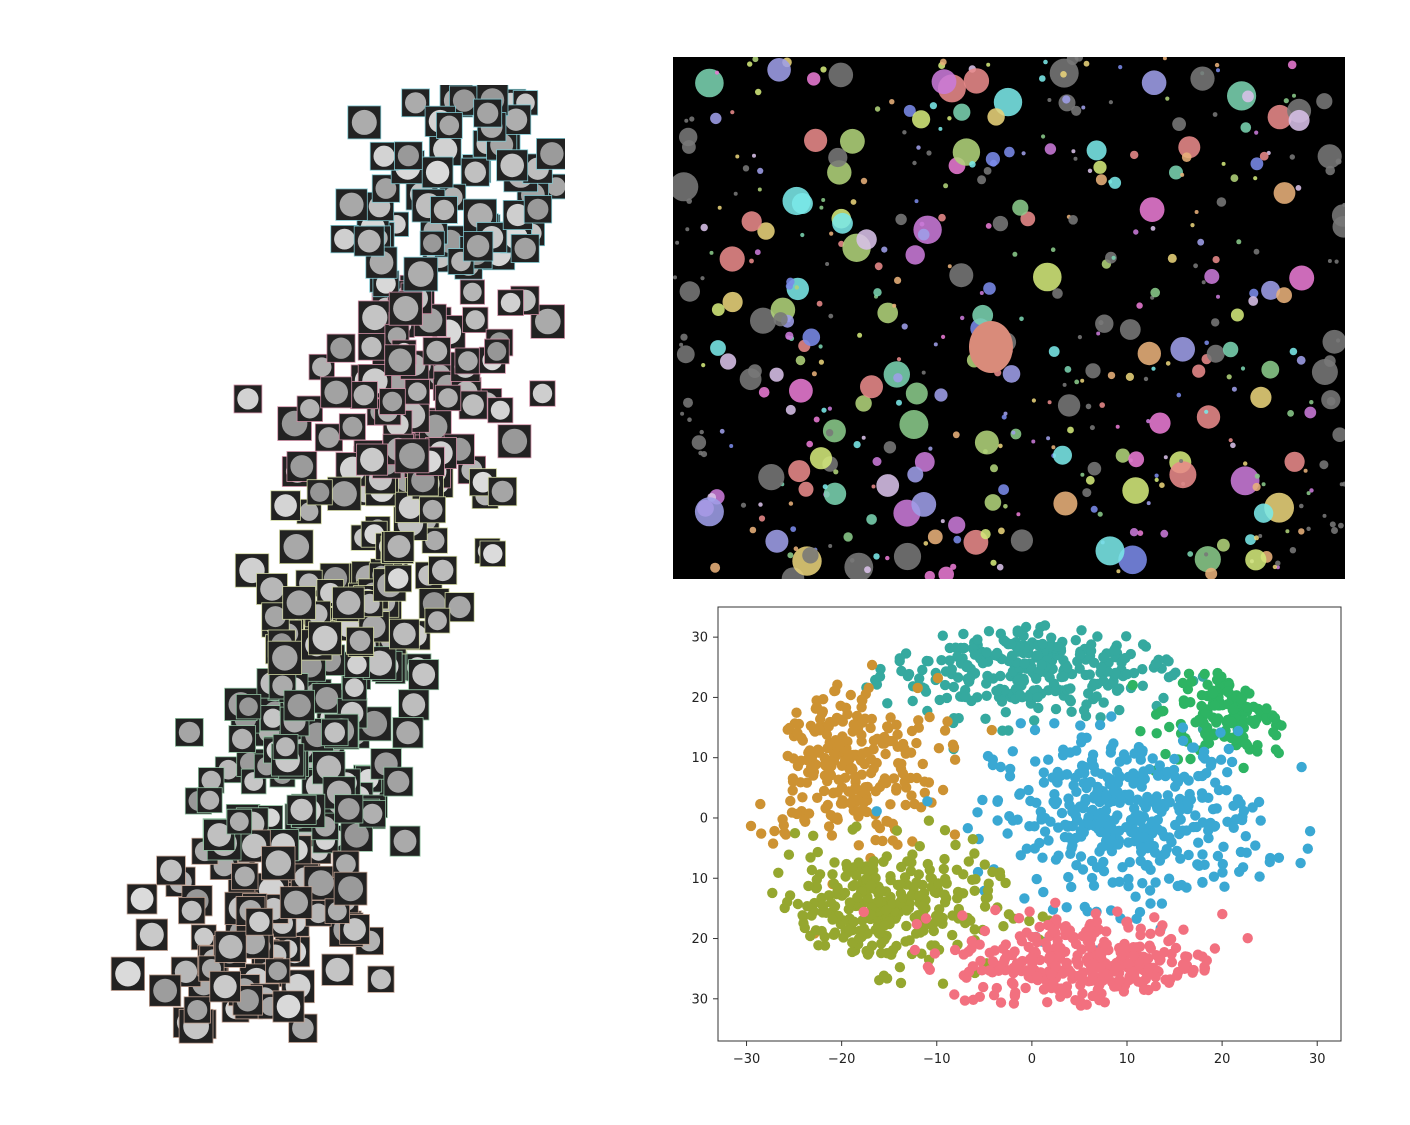 This screenshot has height=1125, width=1410. What do you see at coordinates (1029, 1054) in the screenshot?
I see `x-axis-ticks: −30 −20 −10 0 10 20 30` at bounding box center [1029, 1054].